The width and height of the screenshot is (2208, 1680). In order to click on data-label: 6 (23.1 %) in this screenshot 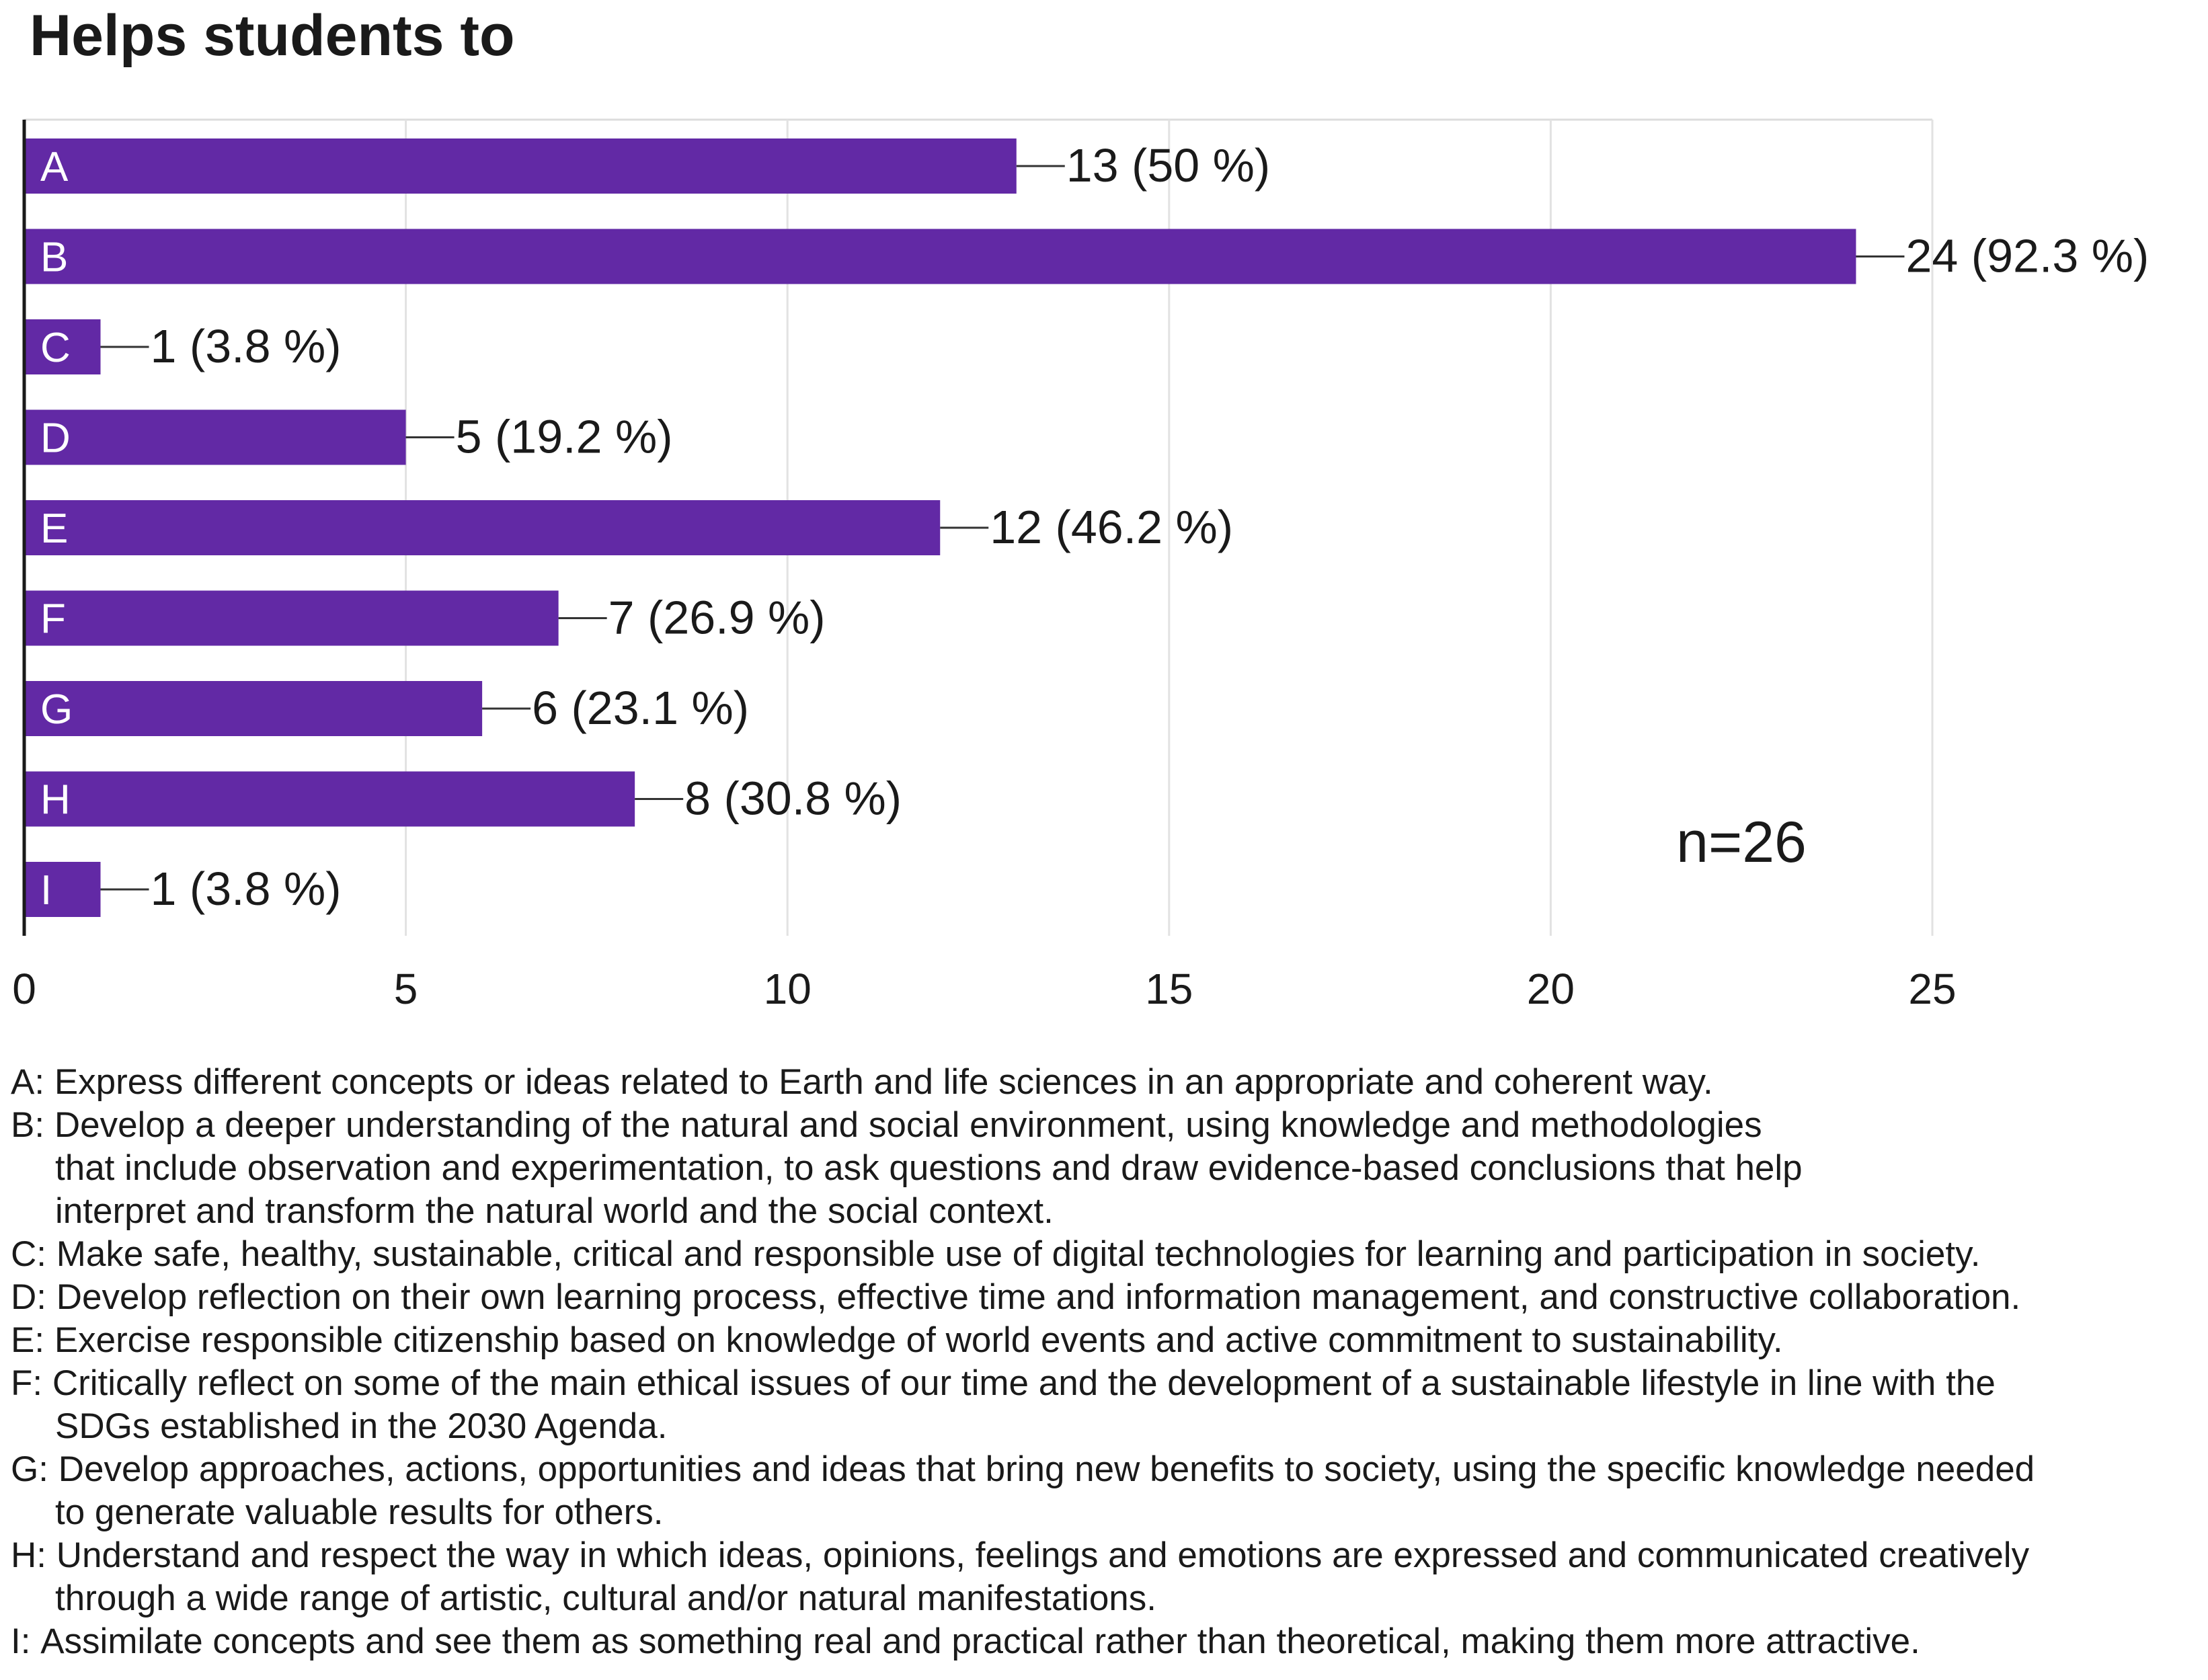, I will do `click(640, 708)`.